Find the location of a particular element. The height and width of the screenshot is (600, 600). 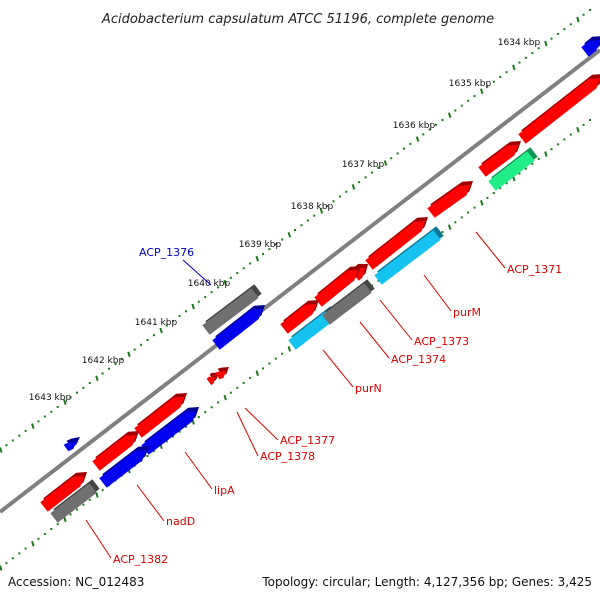

kbp-label: 1638 kbp is located at coordinates (312, 207).